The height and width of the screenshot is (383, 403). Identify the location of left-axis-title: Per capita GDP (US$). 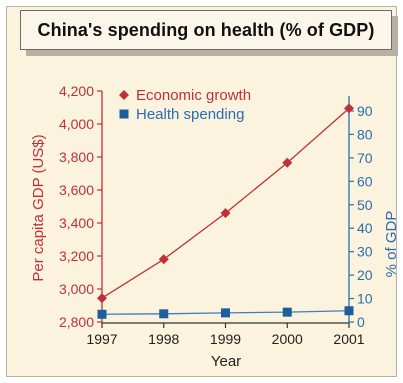
(38, 207).